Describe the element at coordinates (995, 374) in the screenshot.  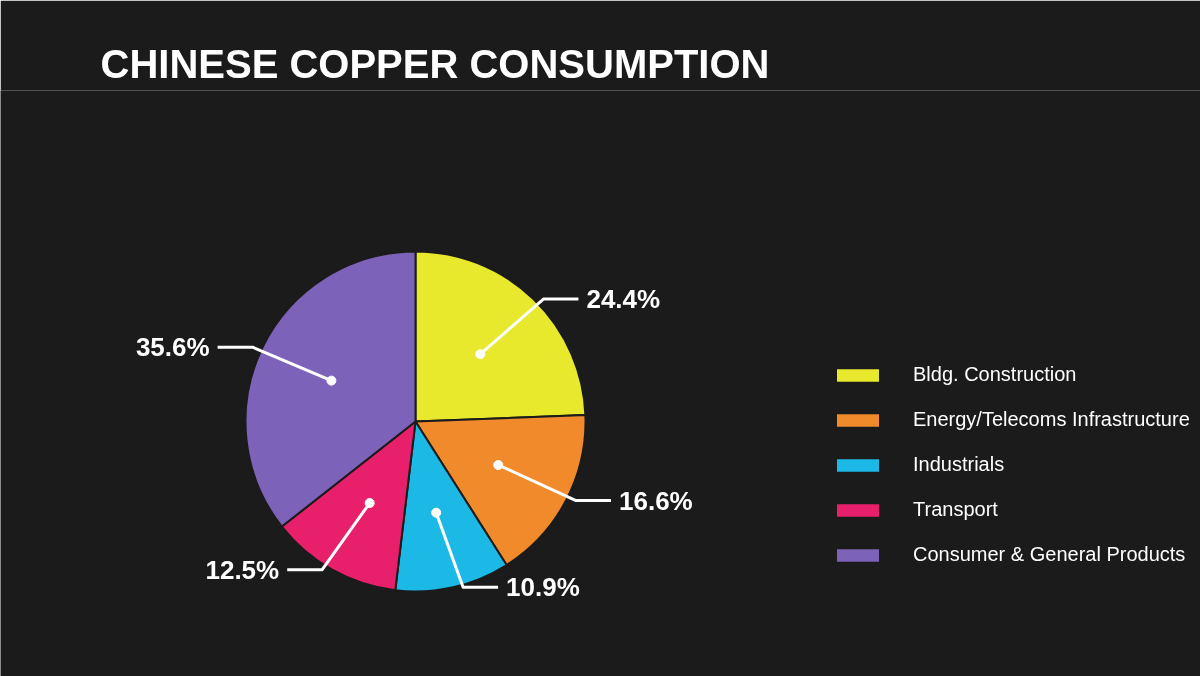
I see `legend-label: Bldg. Construction` at that location.